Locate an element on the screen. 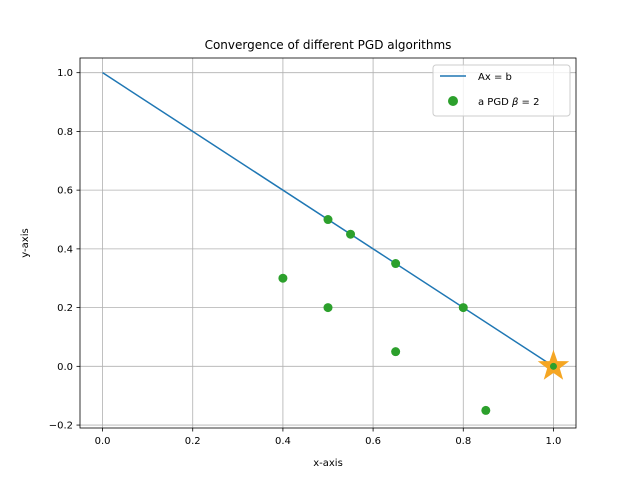  x-tick-label: 1.0 is located at coordinates (554, 441).